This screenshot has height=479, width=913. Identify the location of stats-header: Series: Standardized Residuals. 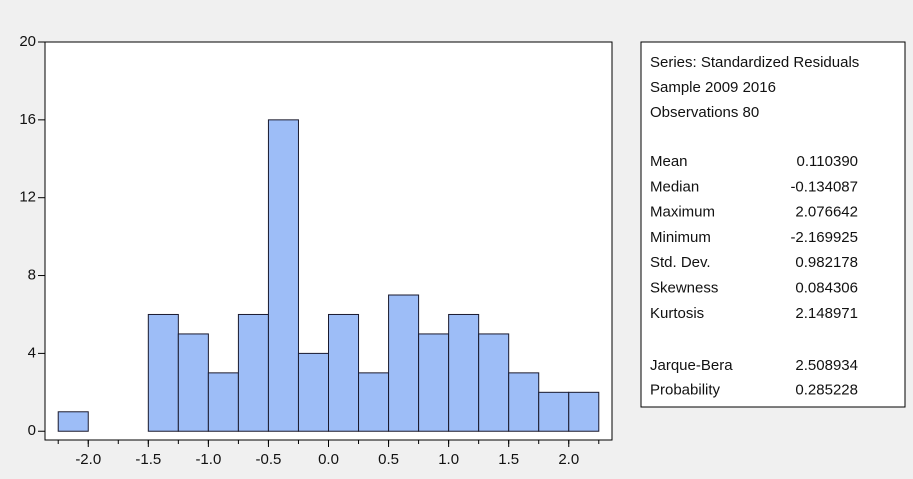
(754, 62).